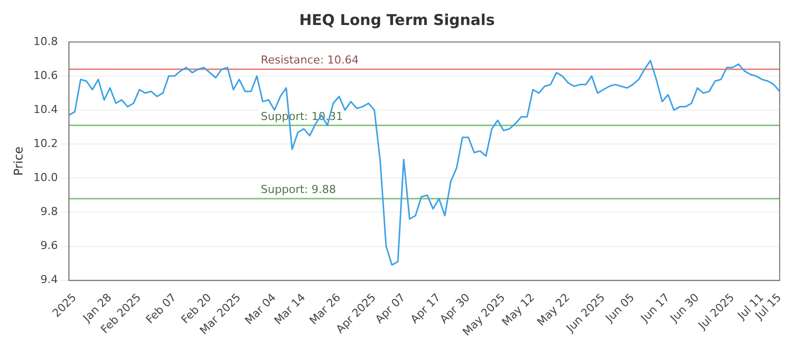 The image size is (800, 350). Describe the element at coordinates (49, 245) in the screenshot. I see `y-tick-label: 9.6` at that location.